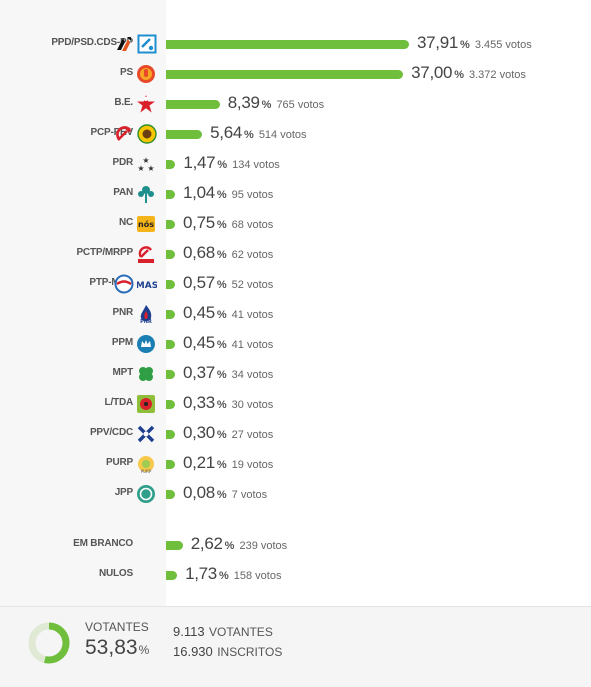 This screenshot has height=687, width=591. I want to click on party-logos: PURP, so click(159, 465).